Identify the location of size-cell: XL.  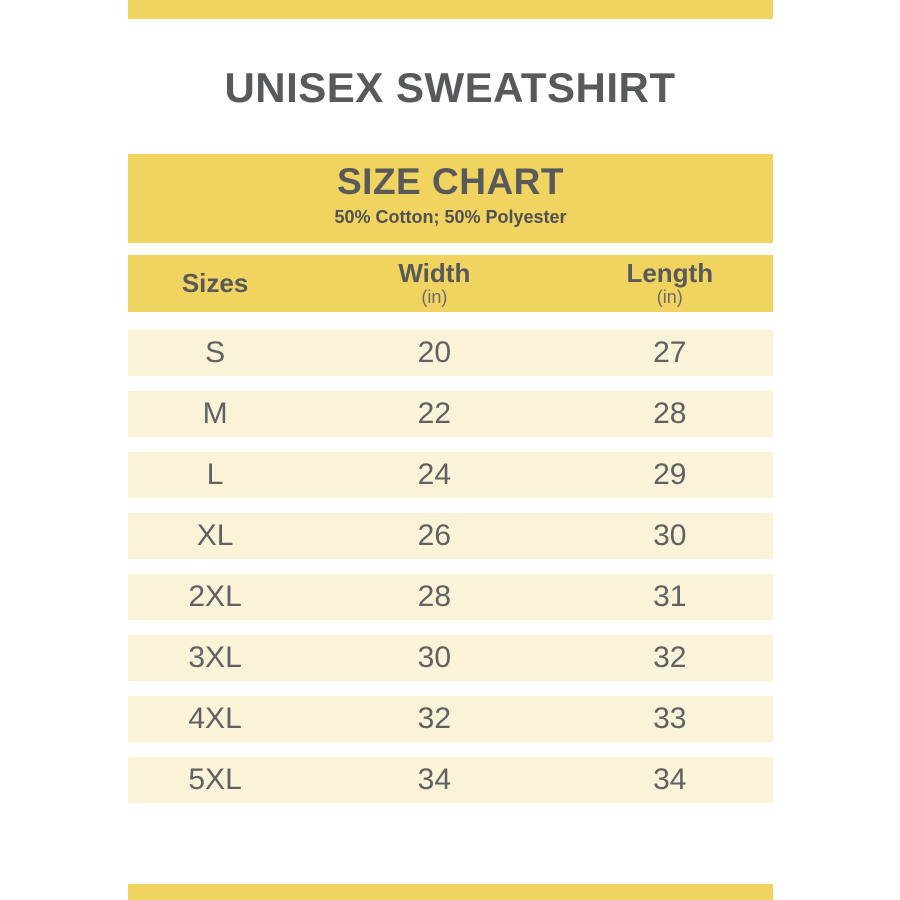
(215, 535).